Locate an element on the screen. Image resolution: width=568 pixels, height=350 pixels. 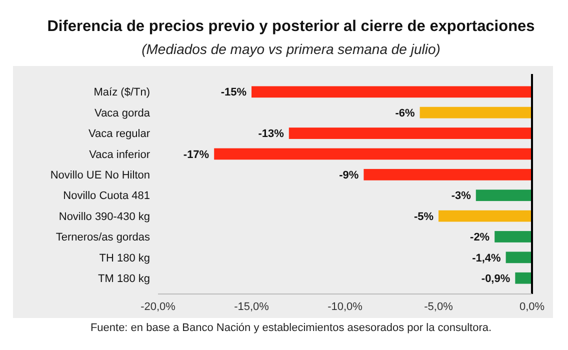
data-label: -2% is located at coordinates (480, 238).